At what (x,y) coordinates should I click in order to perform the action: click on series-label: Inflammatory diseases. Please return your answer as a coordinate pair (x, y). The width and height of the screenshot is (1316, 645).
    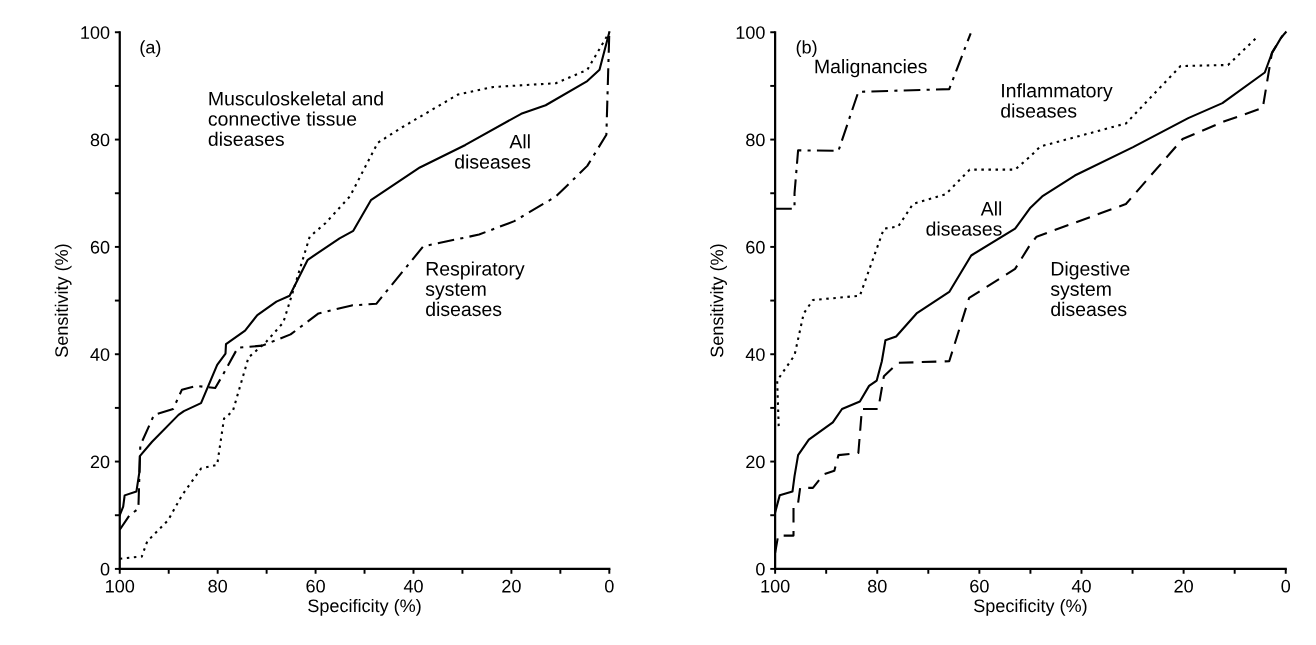
    Looking at the image, I should click on (1057, 100).